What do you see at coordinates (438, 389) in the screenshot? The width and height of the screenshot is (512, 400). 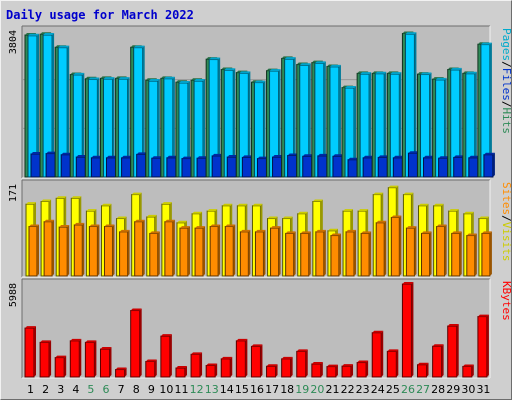 I see `x-tick-label: 28` at bounding box center [438, 389].